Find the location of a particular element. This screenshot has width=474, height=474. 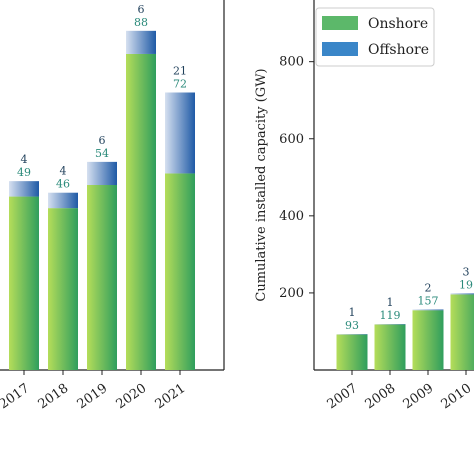

bar-offshore-2010 is located at coordinates (462, 294).